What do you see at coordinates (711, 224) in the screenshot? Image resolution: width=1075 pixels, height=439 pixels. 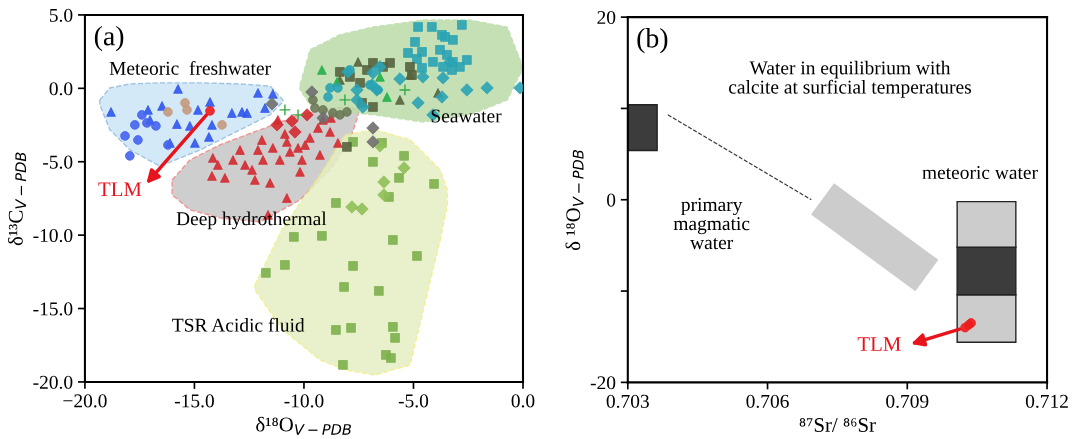 I see `annotation: primary magmatic water` at bounding box center [711, 224].